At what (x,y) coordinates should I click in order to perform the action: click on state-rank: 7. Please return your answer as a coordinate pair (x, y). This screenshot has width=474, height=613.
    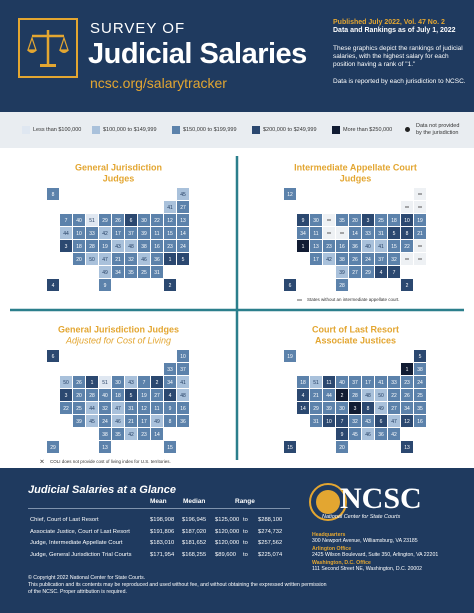
    Looking at the image, I should click on (342, 422).